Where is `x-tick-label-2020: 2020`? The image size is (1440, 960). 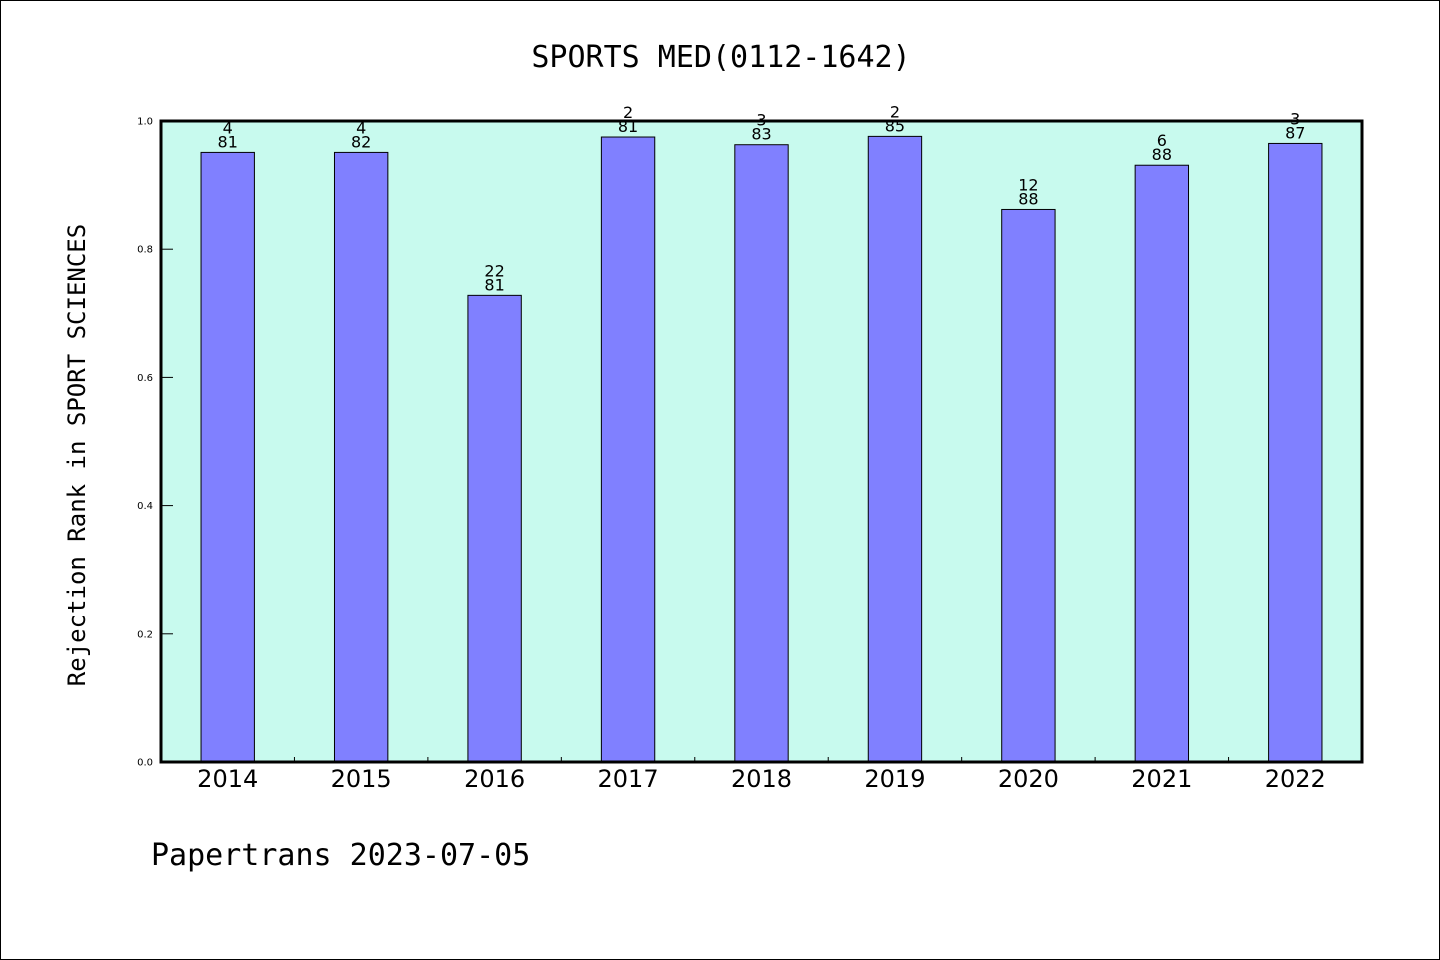
x-tick-label-2020: 2020 is located at coordinates (1028, 779).